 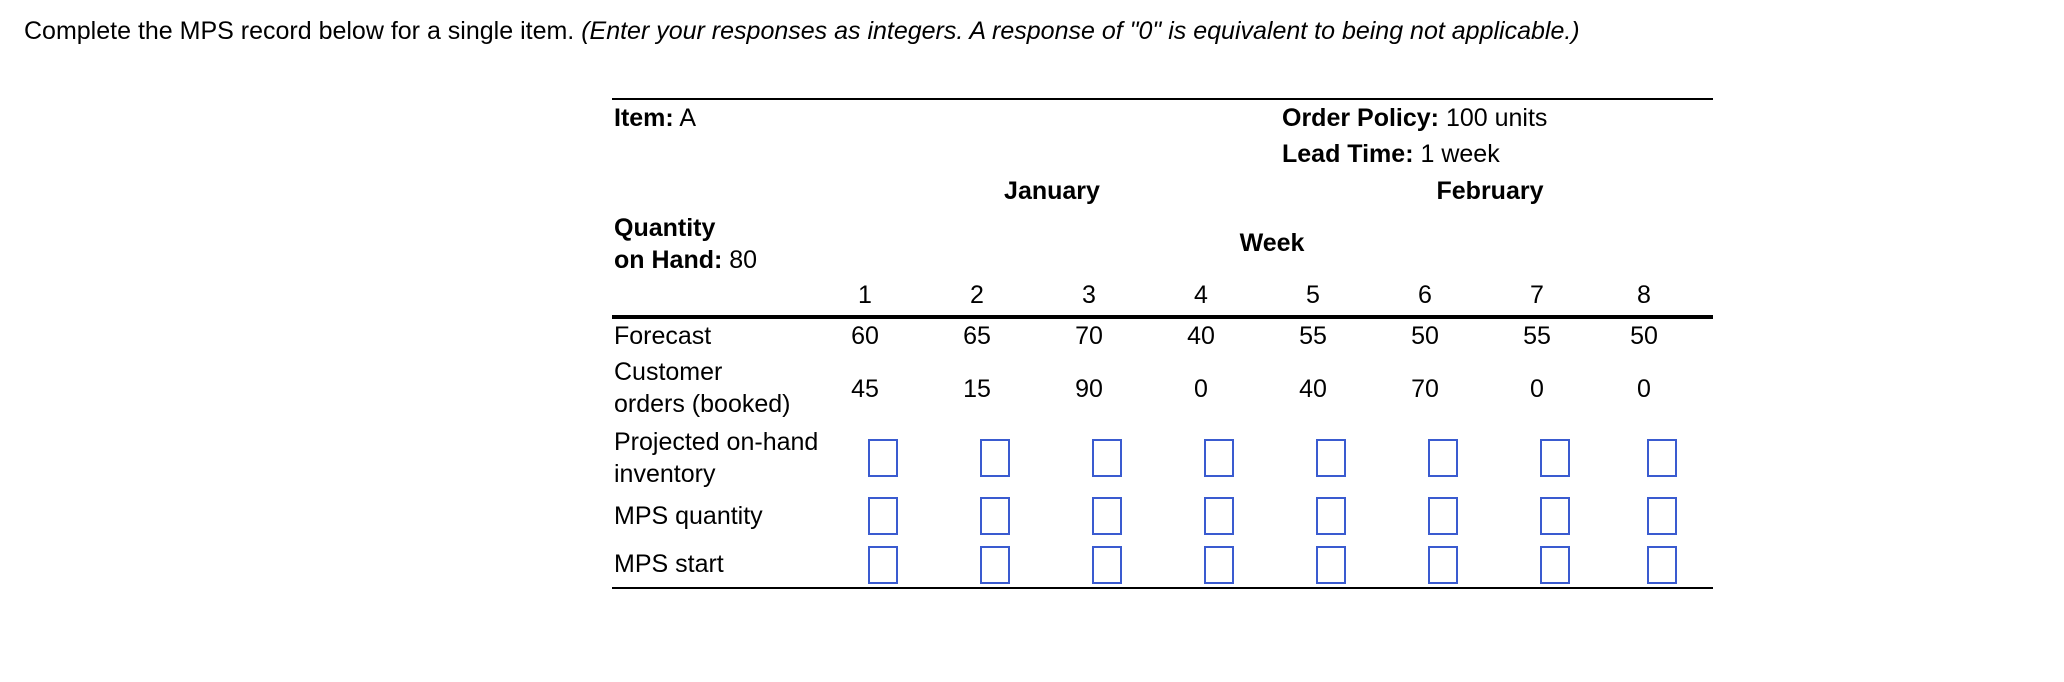 I want to click on forecast-value: 40, so click(x=1201, y=336).